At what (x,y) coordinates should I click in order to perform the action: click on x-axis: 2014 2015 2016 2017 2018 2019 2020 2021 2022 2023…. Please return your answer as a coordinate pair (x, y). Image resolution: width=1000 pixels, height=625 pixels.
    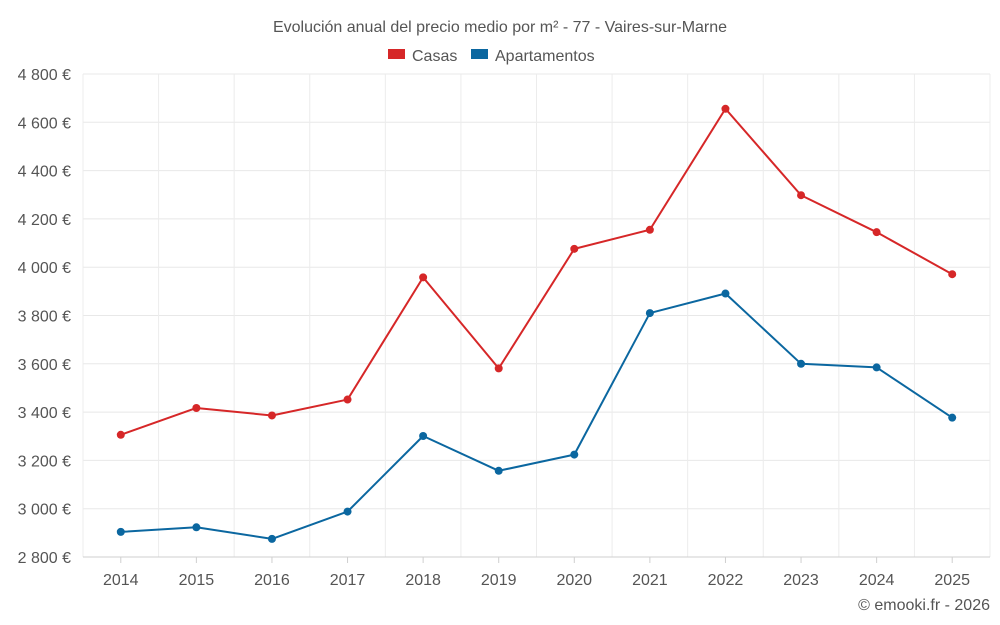
    Looking at the image, I should click on (536, 572).